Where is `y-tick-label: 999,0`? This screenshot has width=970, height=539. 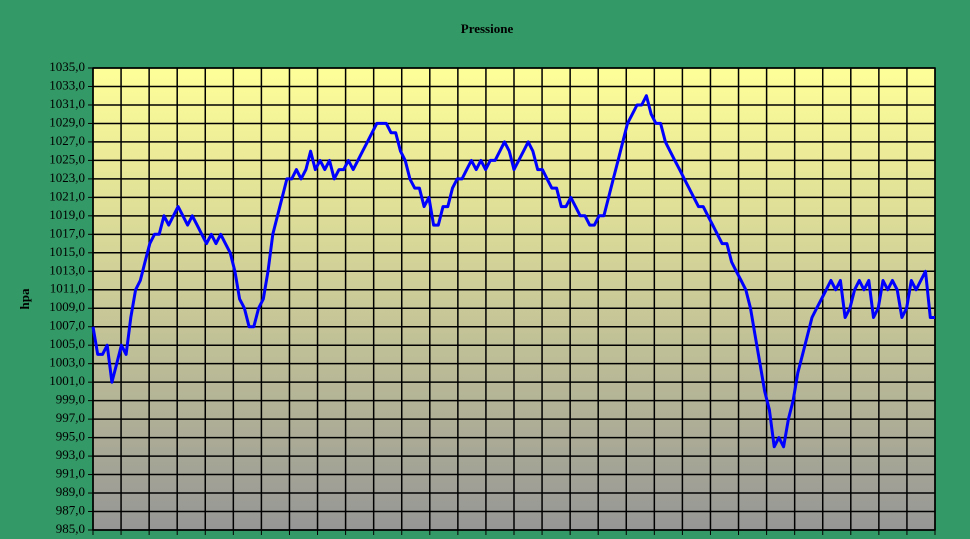 y-tick-label: 999,0 is located at coordinates (70, 399).